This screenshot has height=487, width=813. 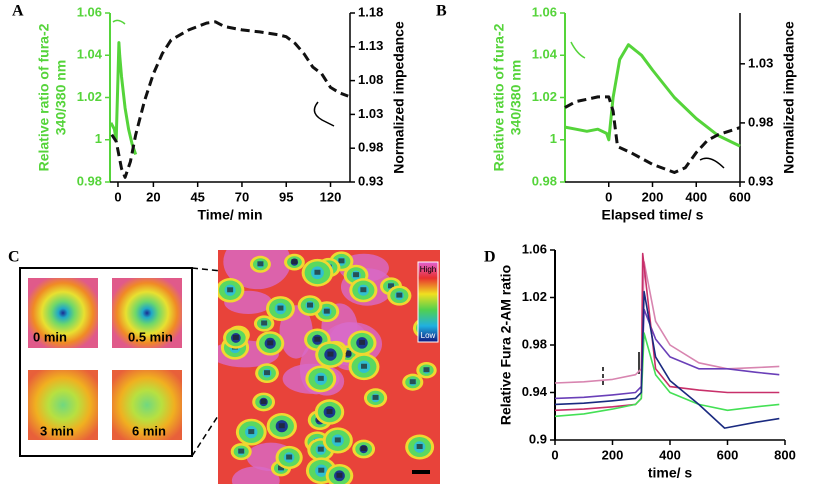 I want to click on panel-label: A, so click(x=18, y=11).